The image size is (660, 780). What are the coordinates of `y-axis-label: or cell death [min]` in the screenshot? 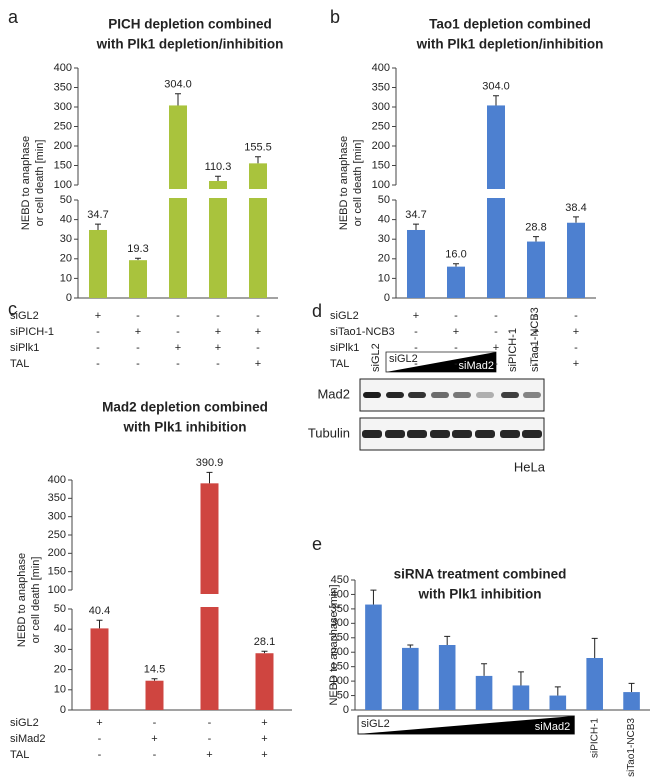 It's located at (36, 600).